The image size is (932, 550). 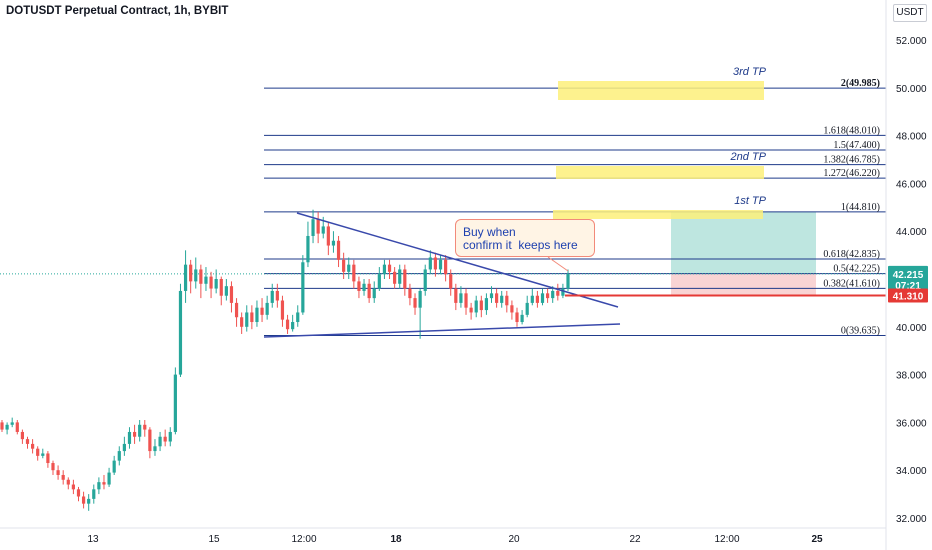 What do you see at coordinates (117, 11) in the screenshot?
I see `chart-title: DOTUSDT Perpetual Contract, 1h, BYBIT` at bounding box center [117, 11].